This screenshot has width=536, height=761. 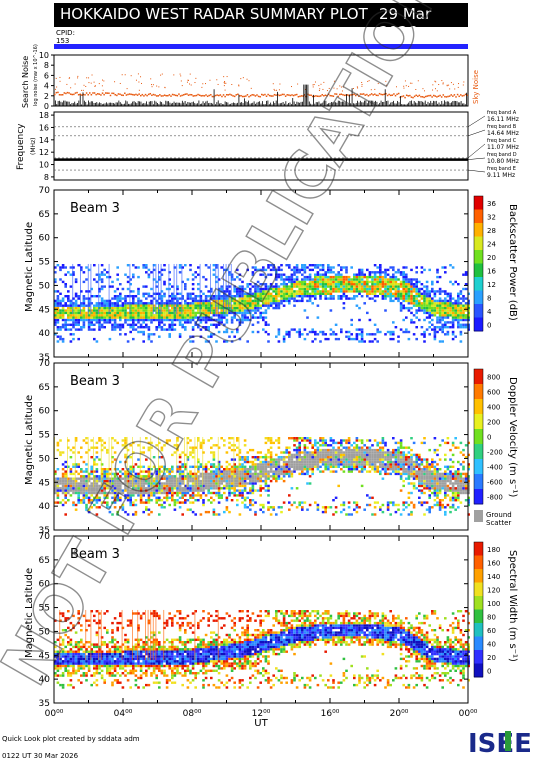 What do you see at coordinates (156, 289) in the screenshot?
I see `heatmap-streak` at bounding box center [156, 289].